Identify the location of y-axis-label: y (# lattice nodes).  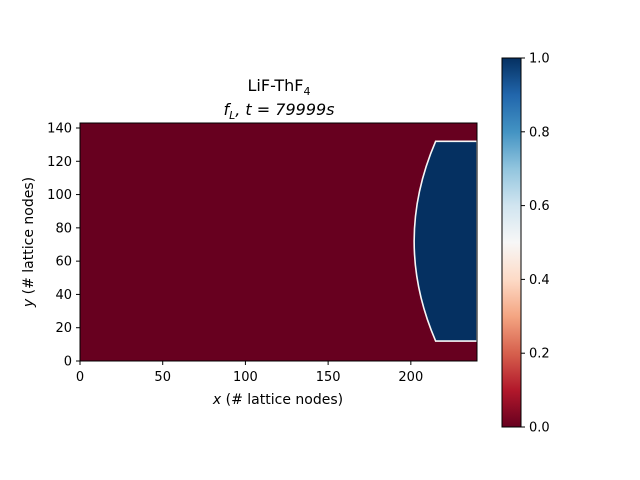
(29, 242).